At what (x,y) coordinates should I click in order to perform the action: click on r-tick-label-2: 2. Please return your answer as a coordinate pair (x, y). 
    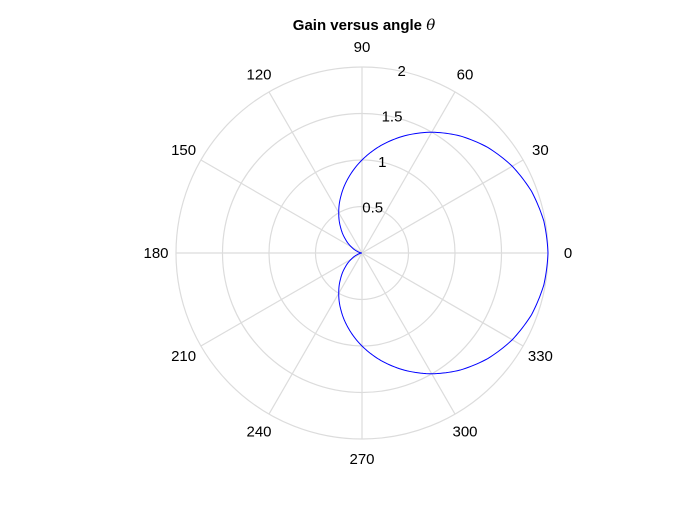
    Looking at the image, I should click on (402, 71).